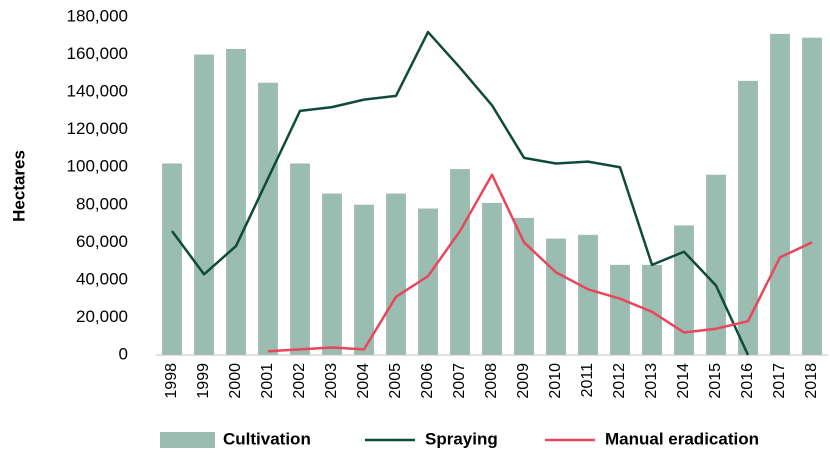 The image size is (830, 458). I want to click on x-tick-label: 2002, so click(299, 381).